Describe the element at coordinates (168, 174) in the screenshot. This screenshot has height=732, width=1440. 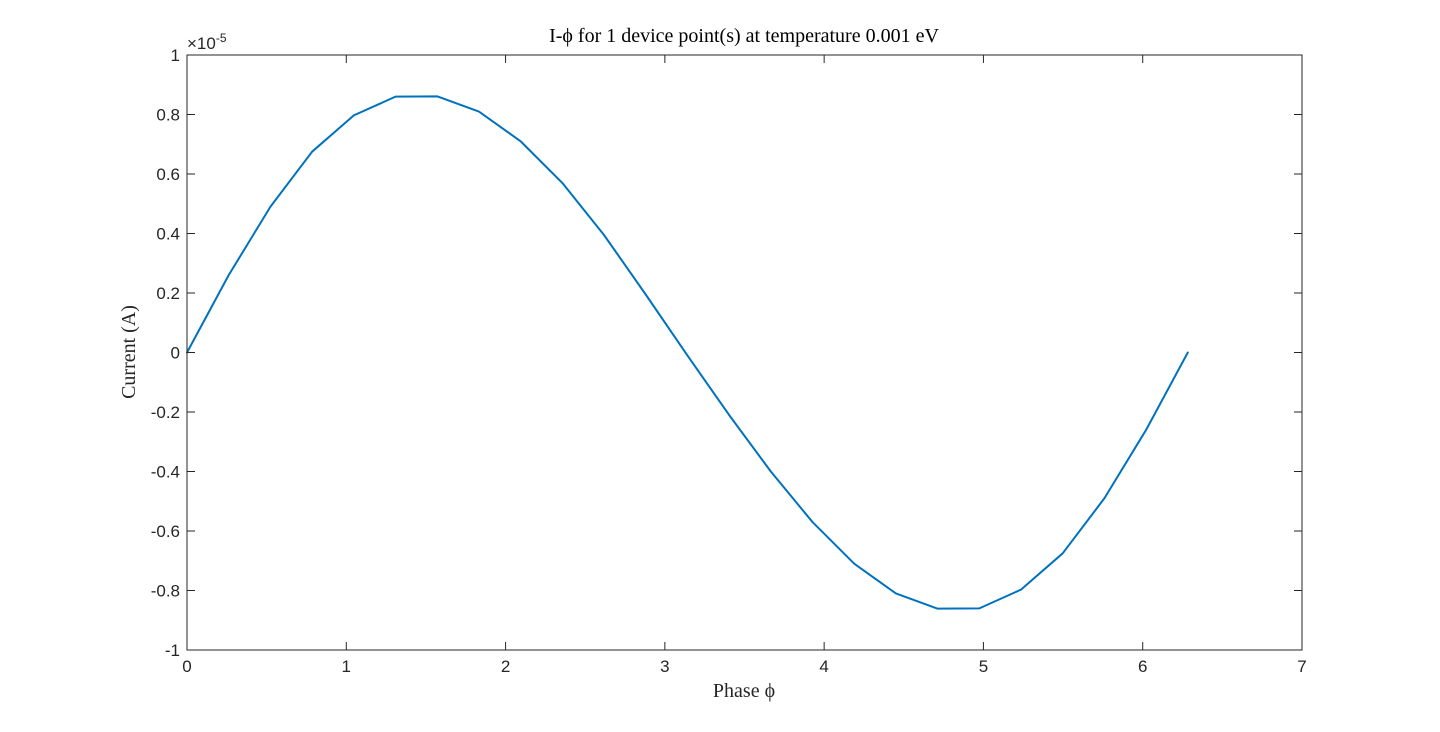
I see `y-tick-label: 0.6` at that location.